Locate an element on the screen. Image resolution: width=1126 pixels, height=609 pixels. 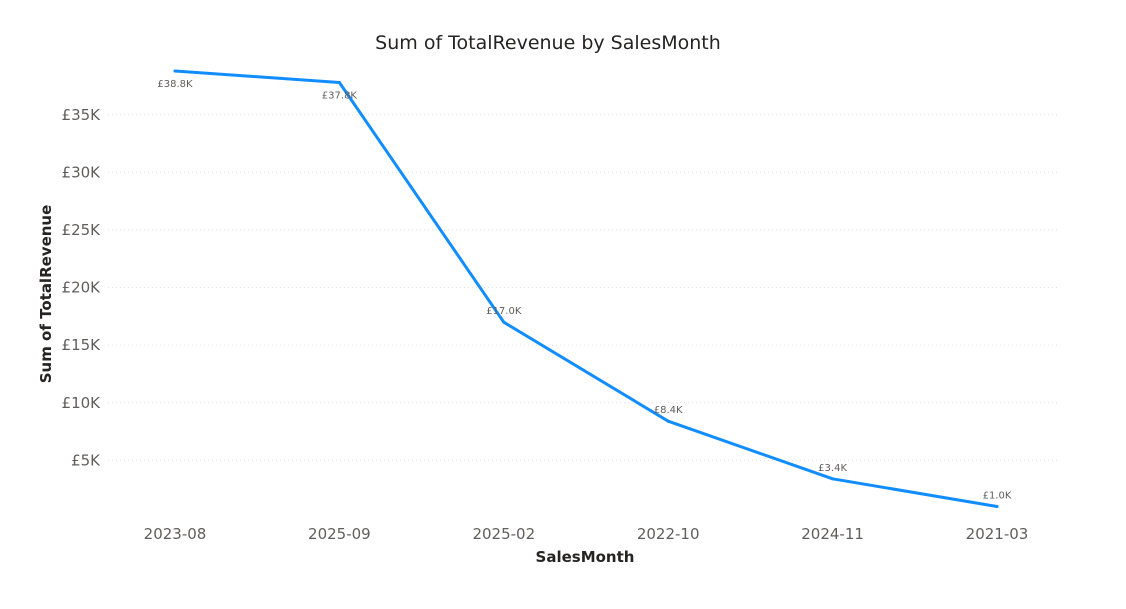
x-tick-label: 2022-10 is located at coordinates (668, 534).